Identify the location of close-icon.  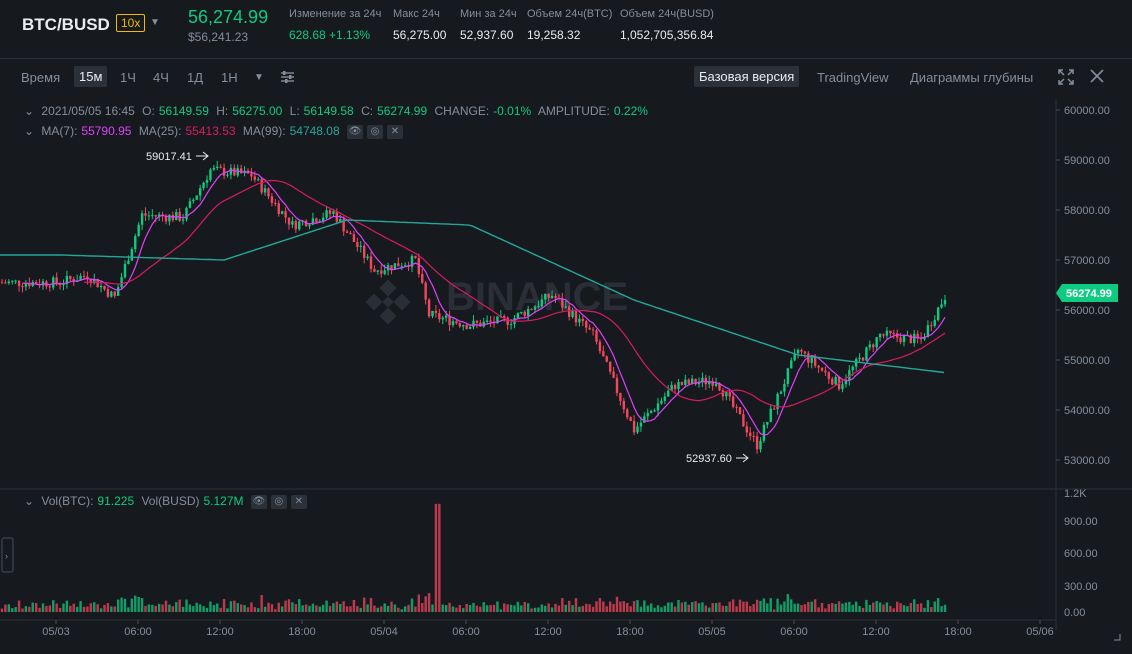
(1097, 77).